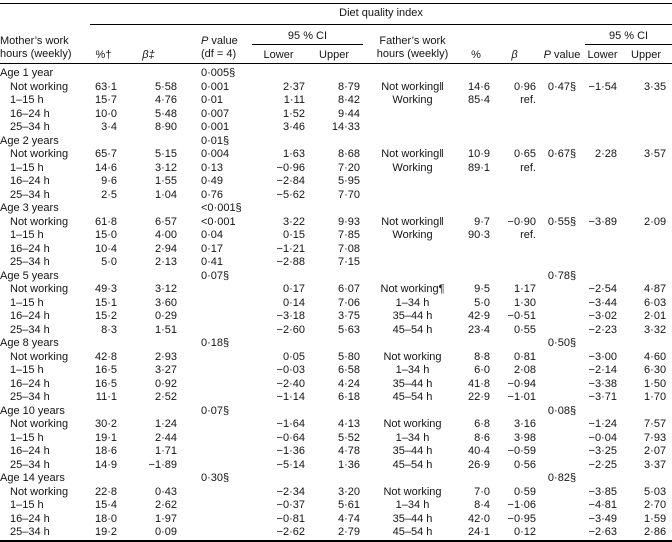 Image resolution: width=672 pixels, height=542 pixels. What do you see at coordinates (348, 289) in the screenshot?
I see `cell-mother-ci-upper: 6·07` at bounding box center [348, 289].